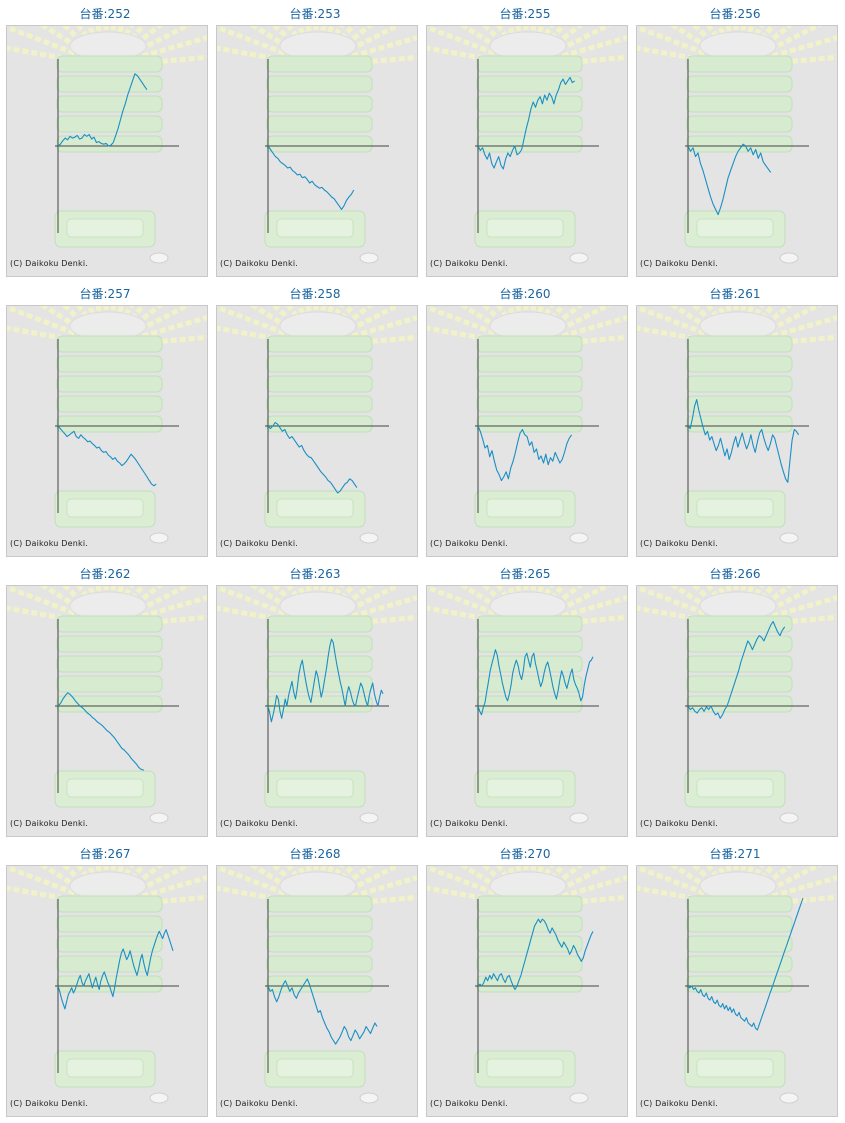 The width and height of the screenshot is (845, 1123). I want to click on chart-cell: 台番:263 (C) Daikoku Denki., so click(315, 700).